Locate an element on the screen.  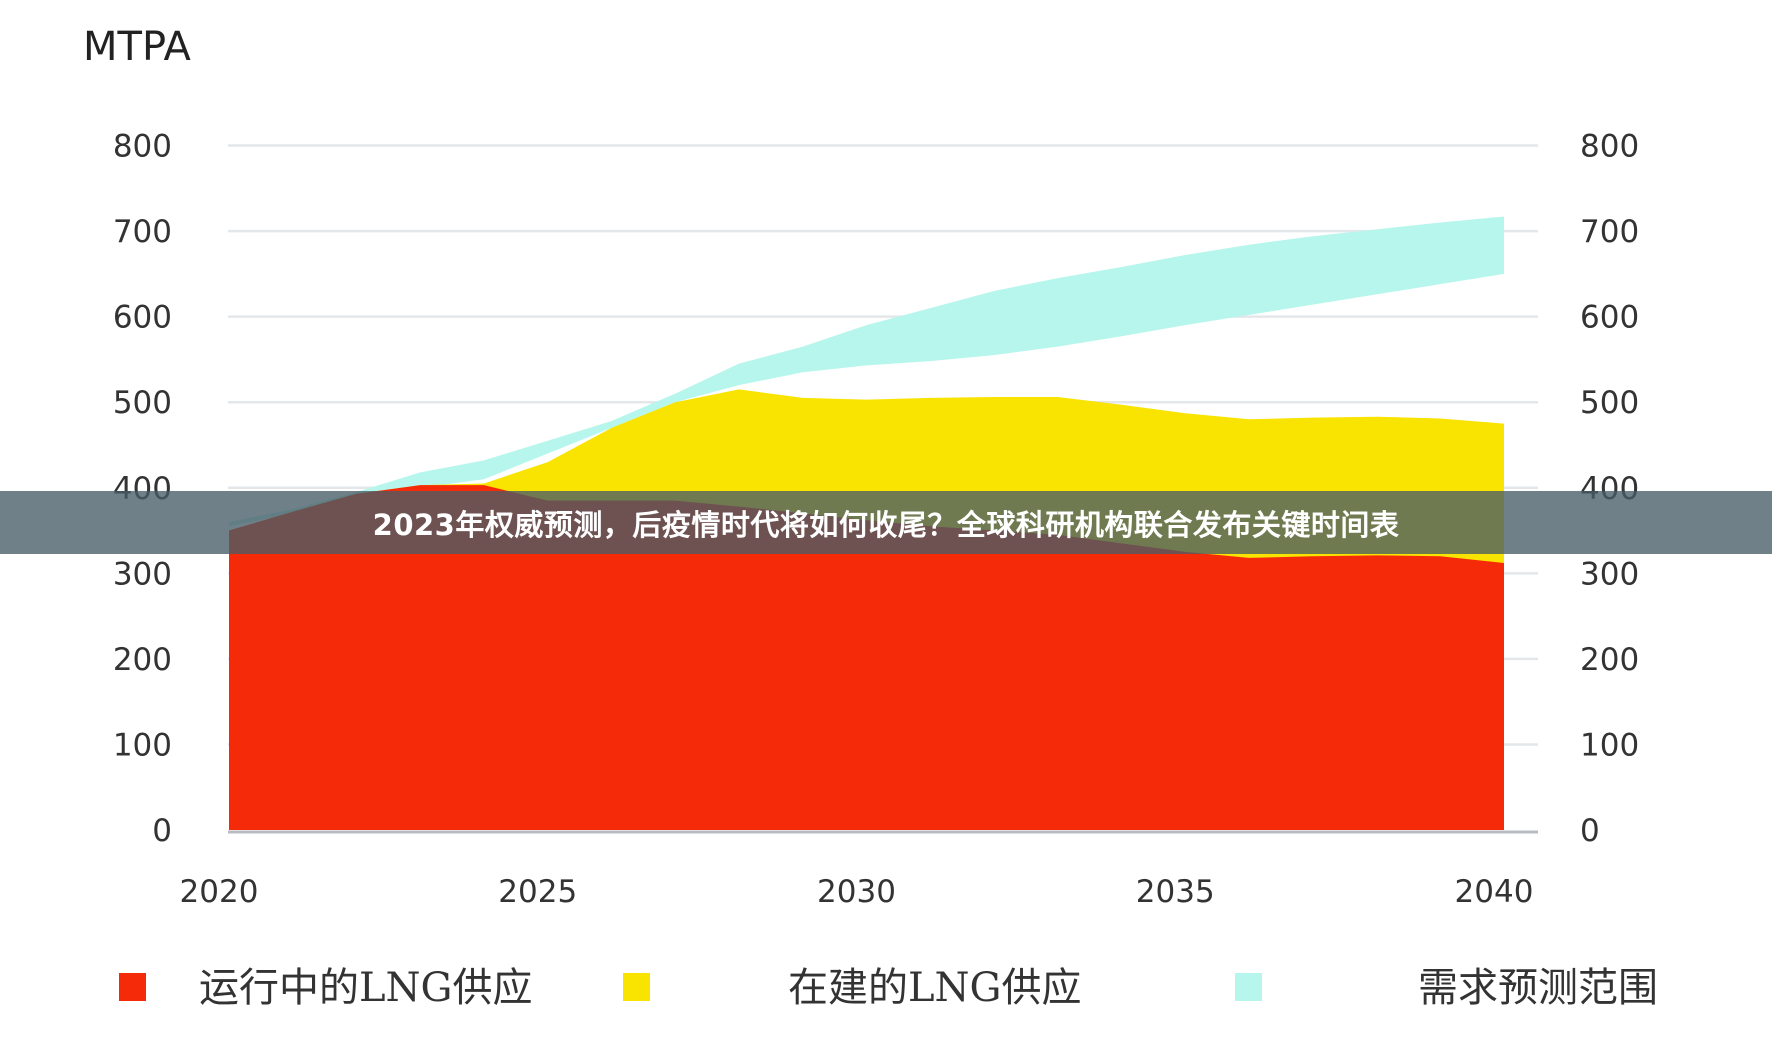
y-tick-left: 500 is located at coordinates (142, 403).